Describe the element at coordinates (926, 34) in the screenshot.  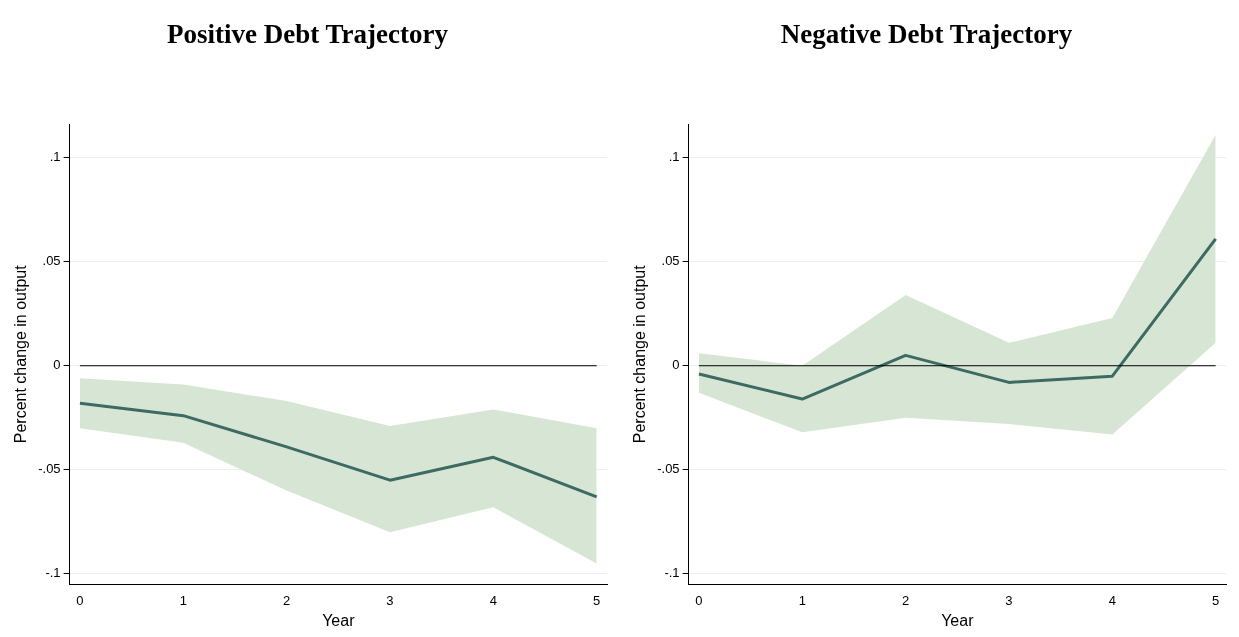
I see `chart-title: Negative Debt Trajectory` at that location.